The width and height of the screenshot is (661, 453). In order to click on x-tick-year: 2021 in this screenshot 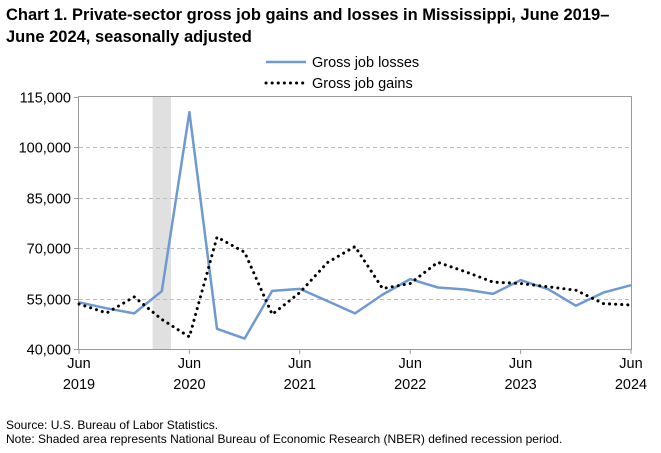, I will do `click(300, 385)`.